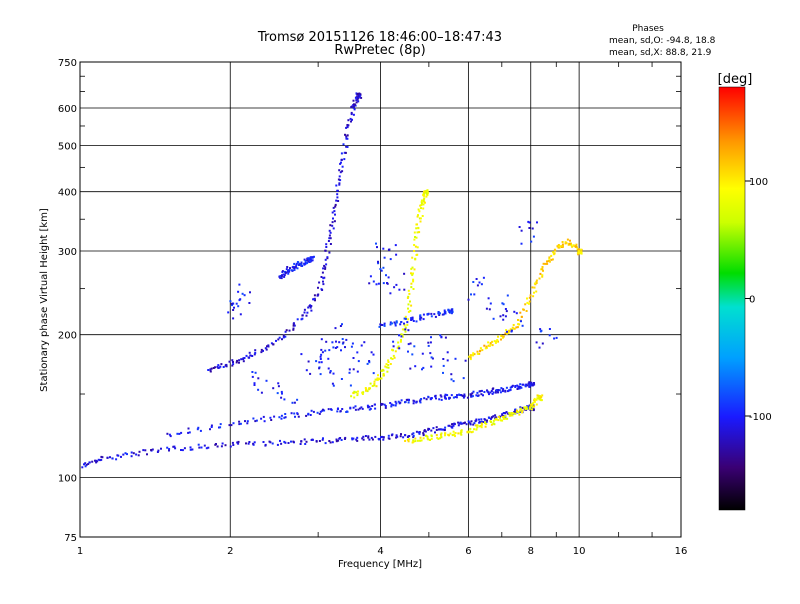 The height and width of the screenshot is (604, 800). What do you see at coordinates (67, 252) in the screenshot?
I see `y-tick-label: 300` at bounding box center [67, 252].